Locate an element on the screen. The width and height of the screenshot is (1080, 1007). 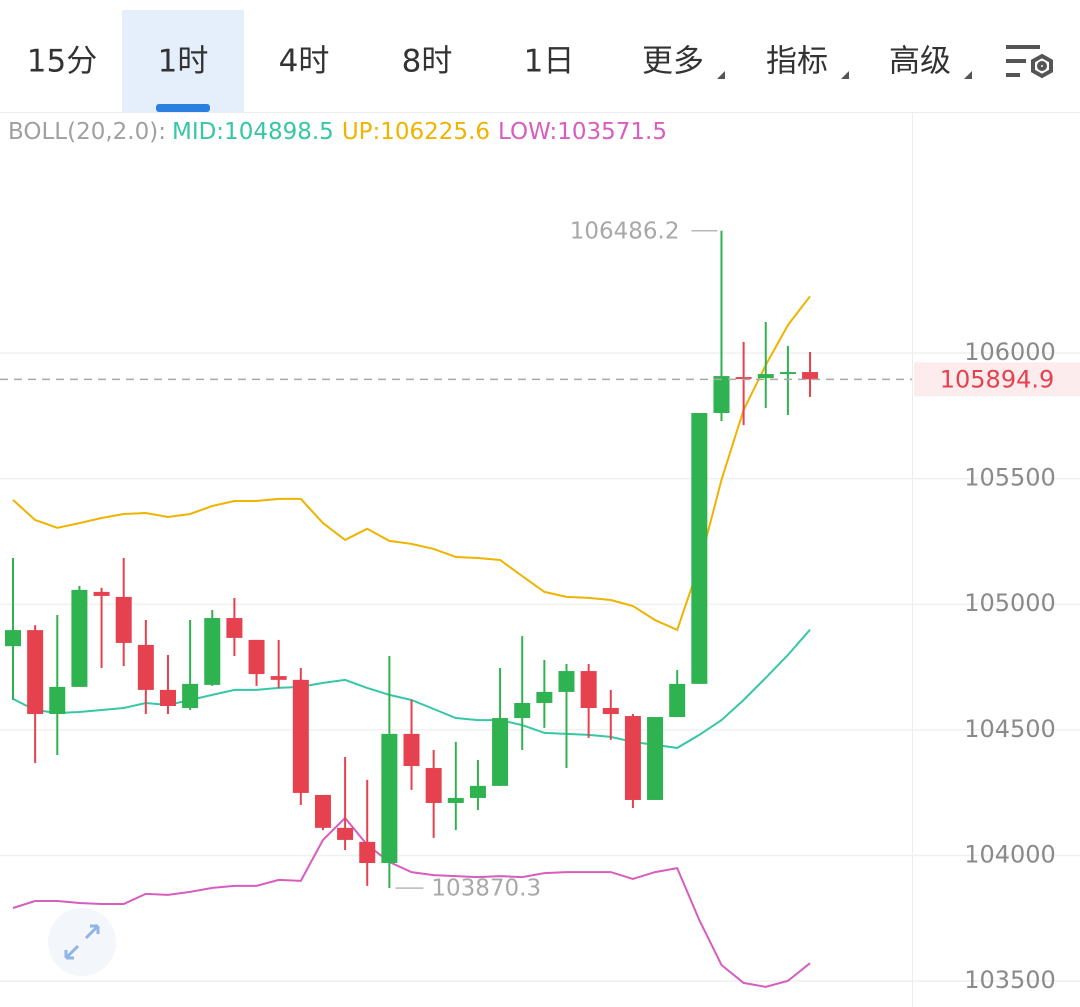
icon-hexagon is located at coordinates (1042, 66).